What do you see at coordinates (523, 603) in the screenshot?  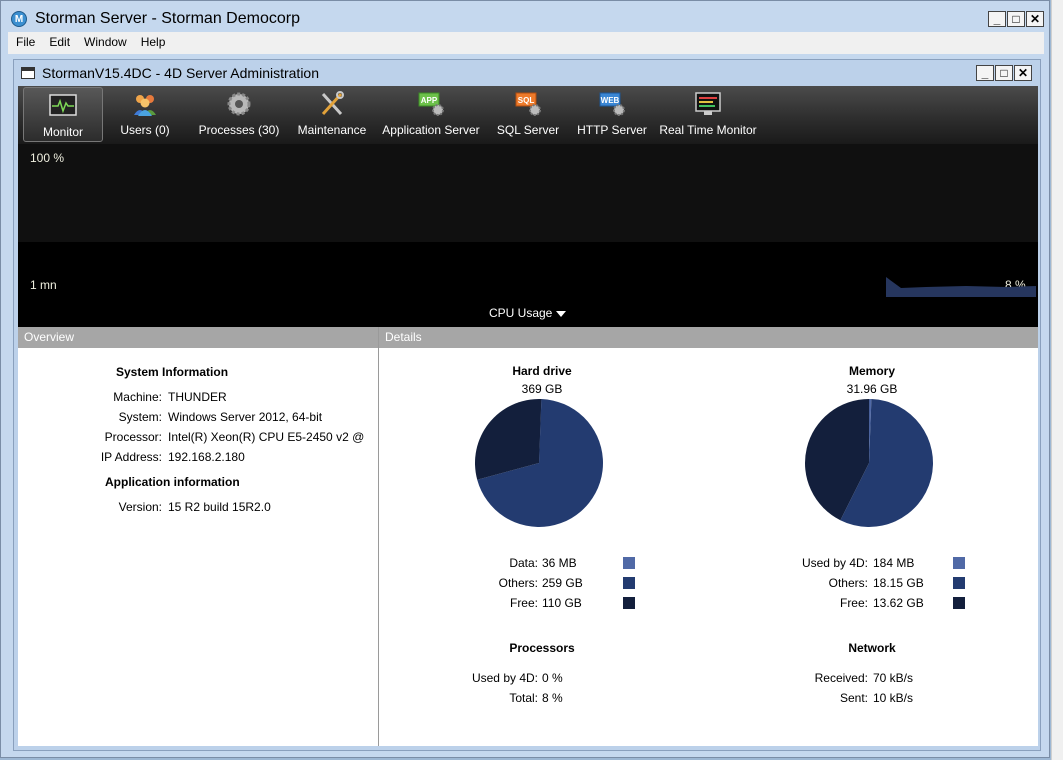 I see `hd-free-label: Free:` at bounding box center [523, 603].